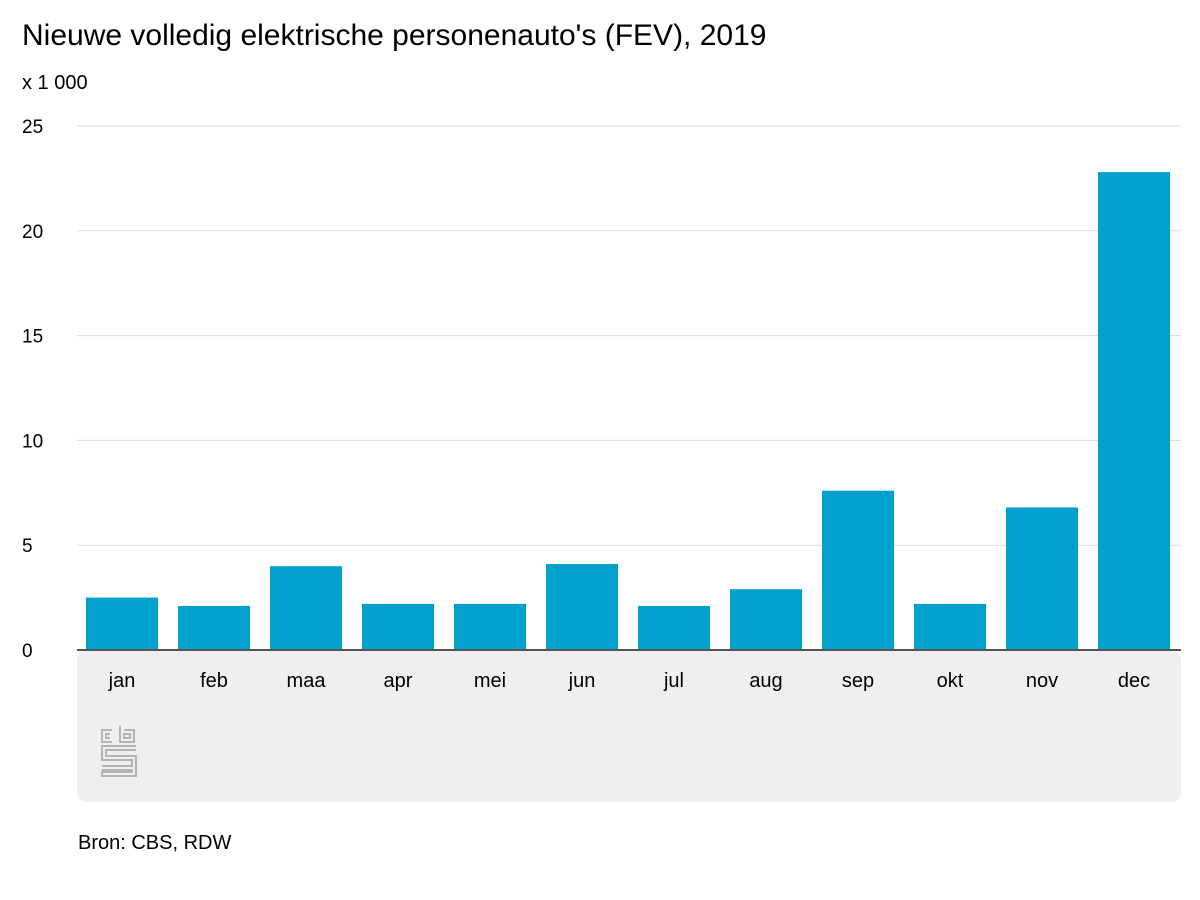 Image resolution: width=1200 pixels, height=900 pixels. I want to click on x-tick-label: okt, so click(950, 681).